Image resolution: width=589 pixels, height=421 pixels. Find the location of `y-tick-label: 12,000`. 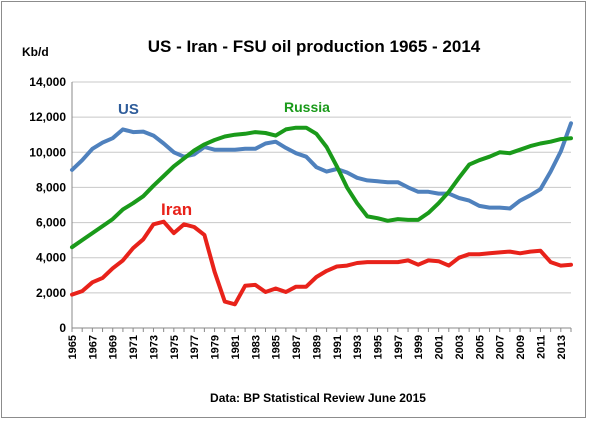

y-tick-label: 12,000 is located at coordinates (47, 117).